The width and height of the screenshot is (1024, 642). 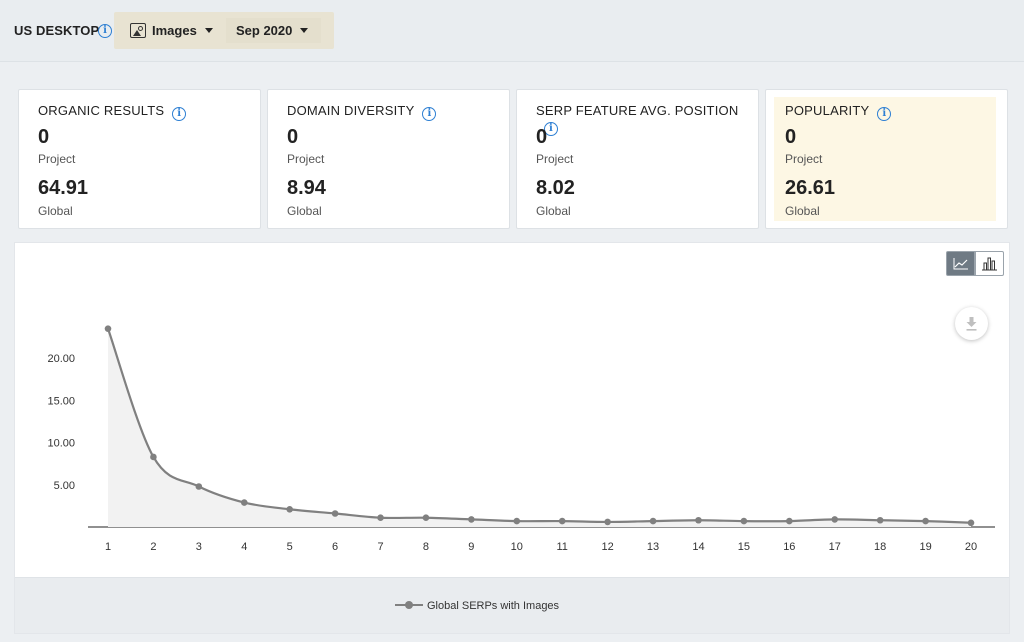 I want to click on x-tick-label: 16, so click(x=789, y=547).